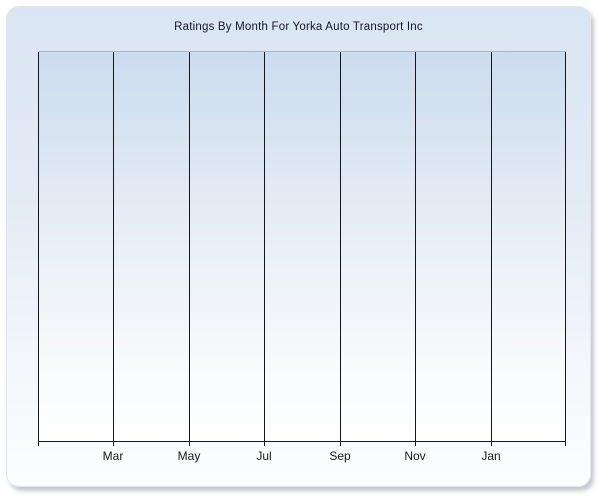  I want to click on x-axis-label: Sep, so click(340, 456).